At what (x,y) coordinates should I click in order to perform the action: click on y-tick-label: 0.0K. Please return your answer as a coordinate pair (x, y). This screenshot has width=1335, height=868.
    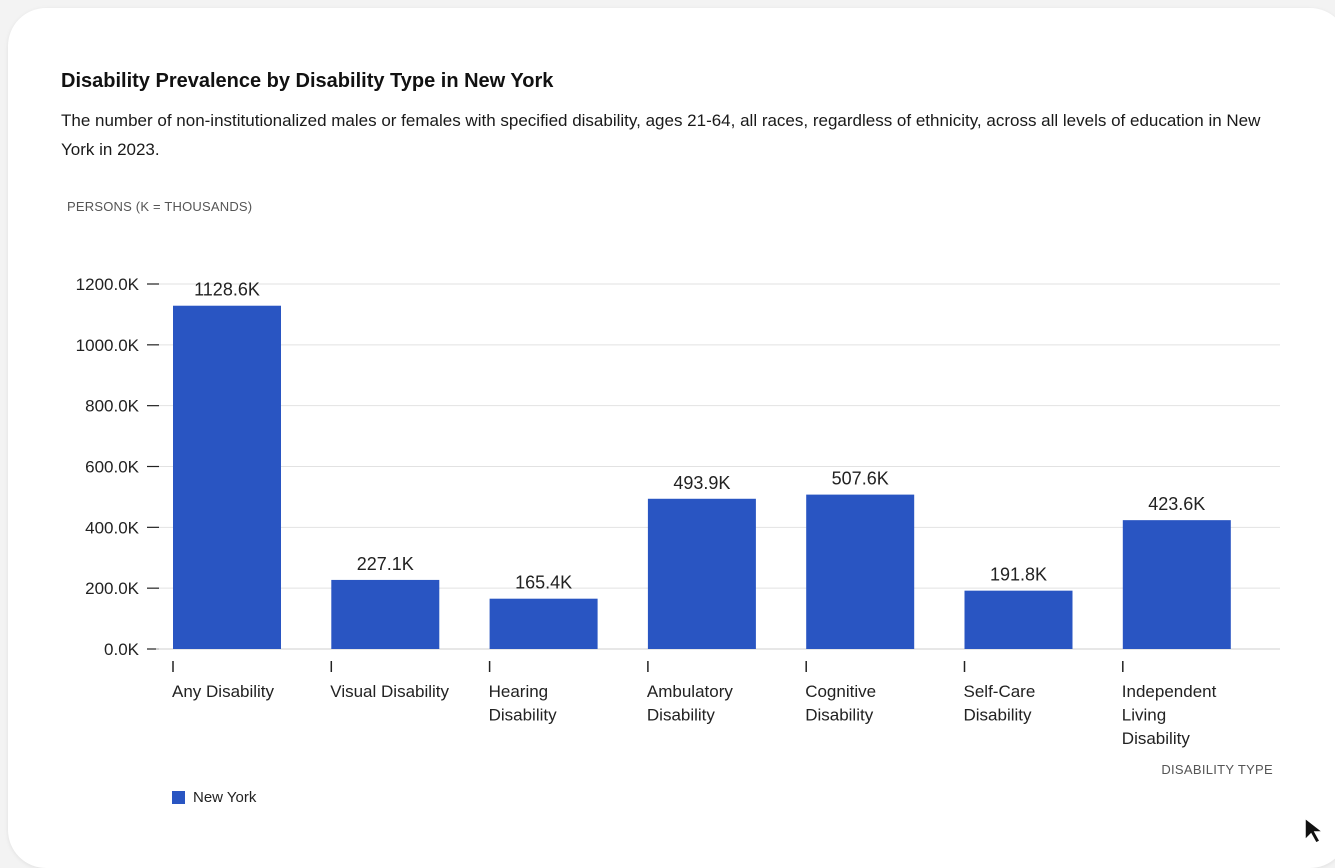
    Looking at the image, I should click on (122, 649).